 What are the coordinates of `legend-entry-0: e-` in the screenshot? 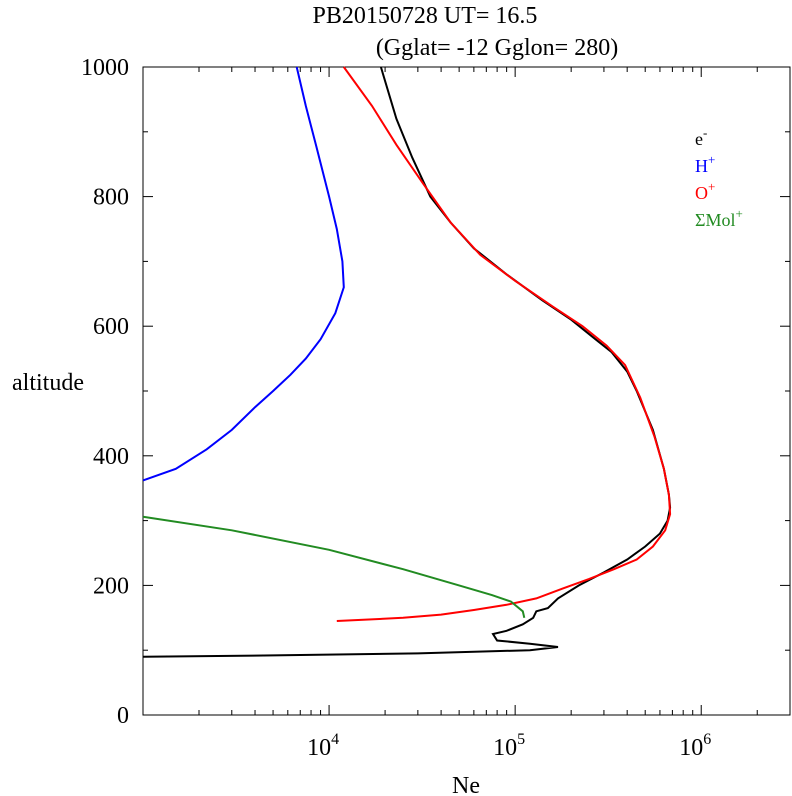 It's located at (701, 137).